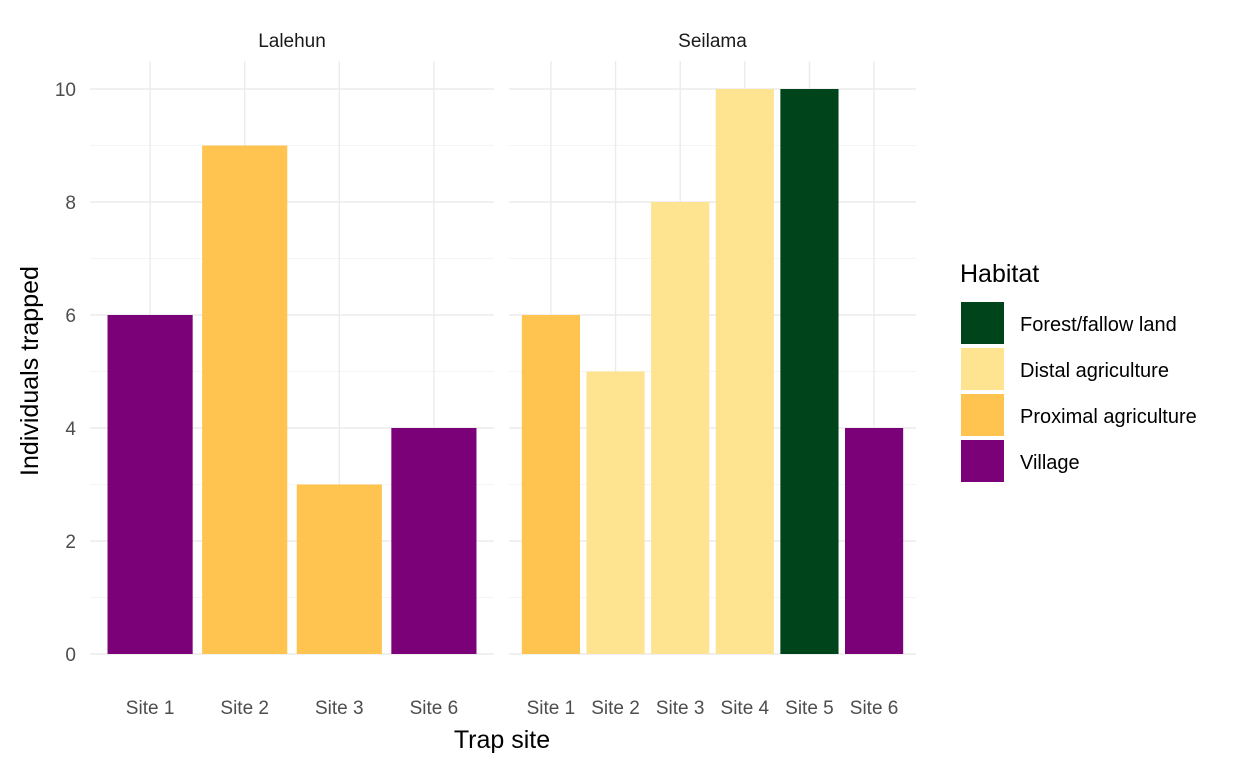 The height and width of the screenshot is (768, 1248). Describe the element at coordinates (70, 542) in the screenshot. I see `y-tick-label: 2` at that location.